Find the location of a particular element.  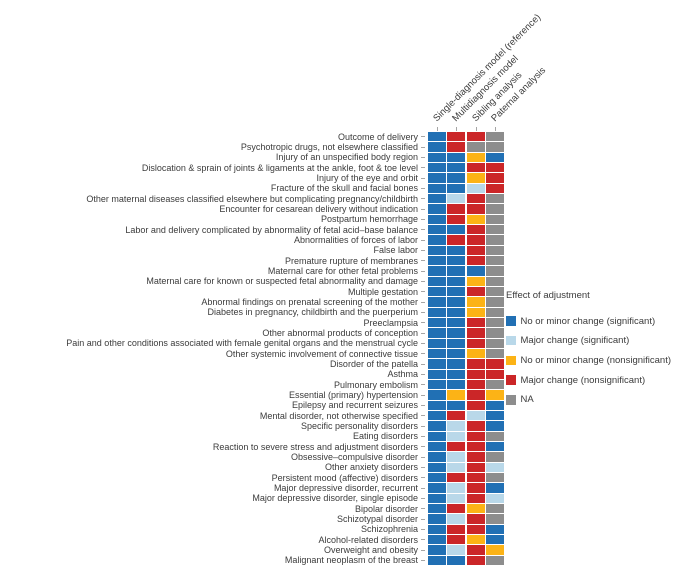

row-label: Preeclampsia is located at coordinates (390, 322).